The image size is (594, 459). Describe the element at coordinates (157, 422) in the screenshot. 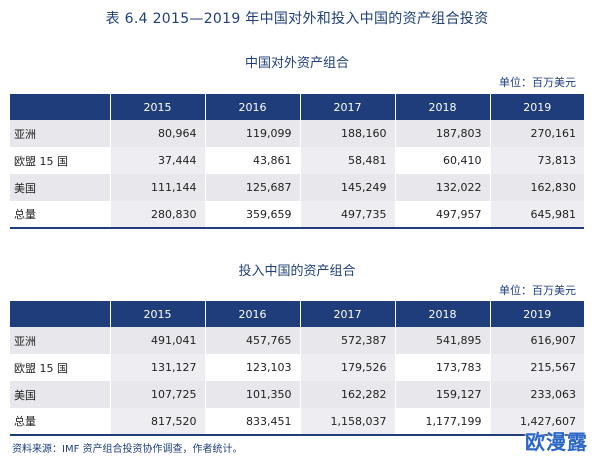

I see `cell-value: 817,520` at that location.